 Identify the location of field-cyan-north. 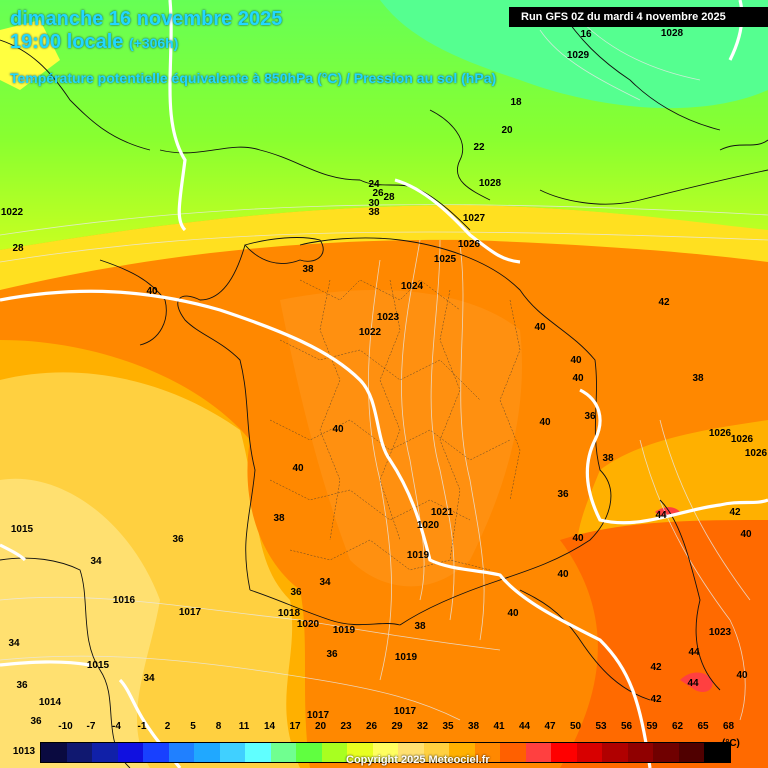
(574, 54).